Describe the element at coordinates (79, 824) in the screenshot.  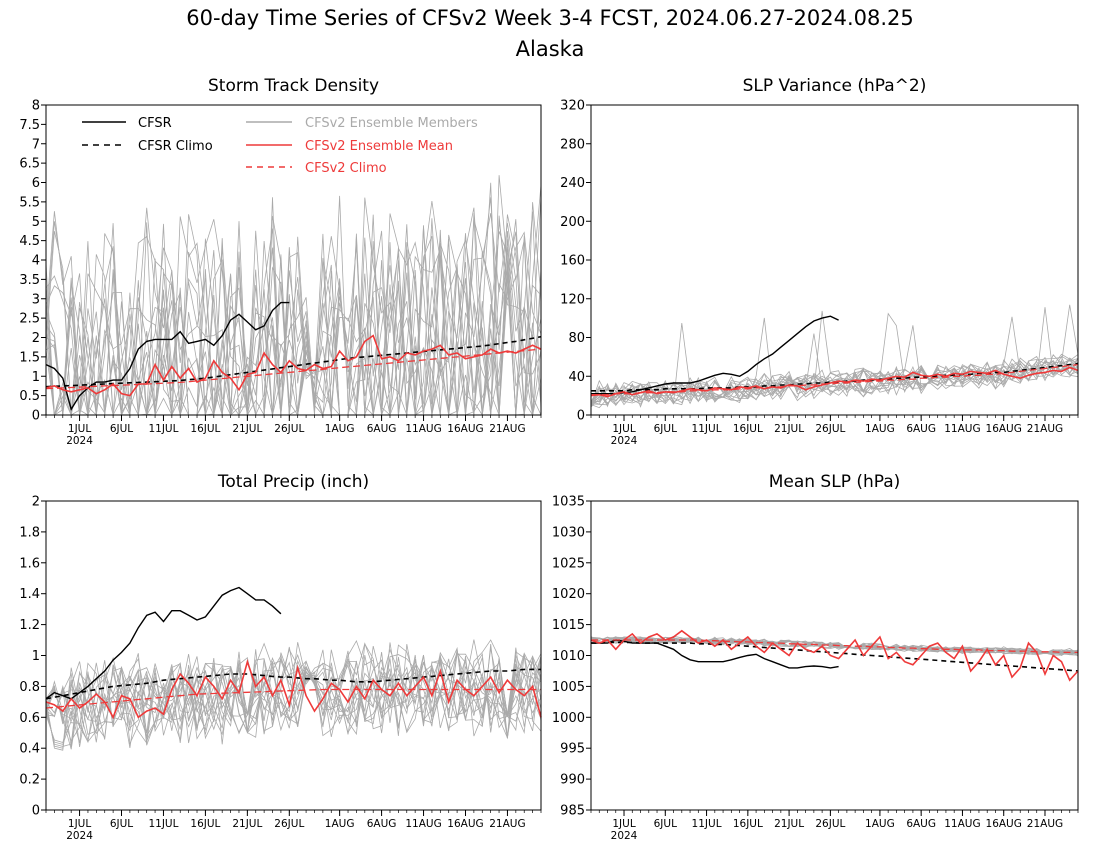
I see `panel-3-xtick-label: 1JUL` at that location.